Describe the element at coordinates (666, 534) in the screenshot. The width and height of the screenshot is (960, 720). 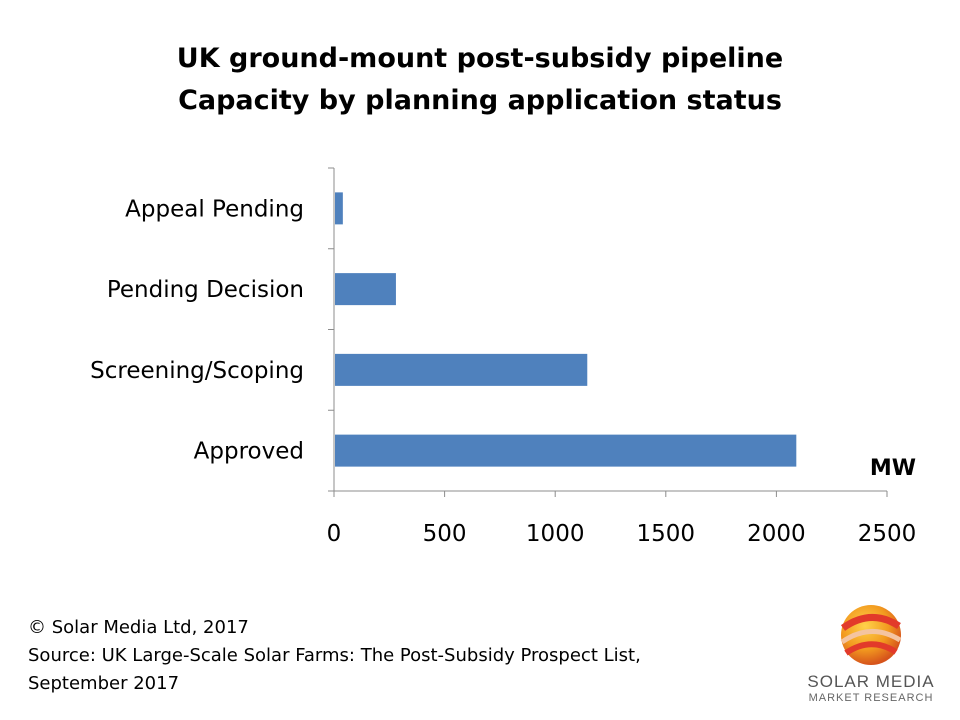
I see `x-tick-label: 1500` at that location.